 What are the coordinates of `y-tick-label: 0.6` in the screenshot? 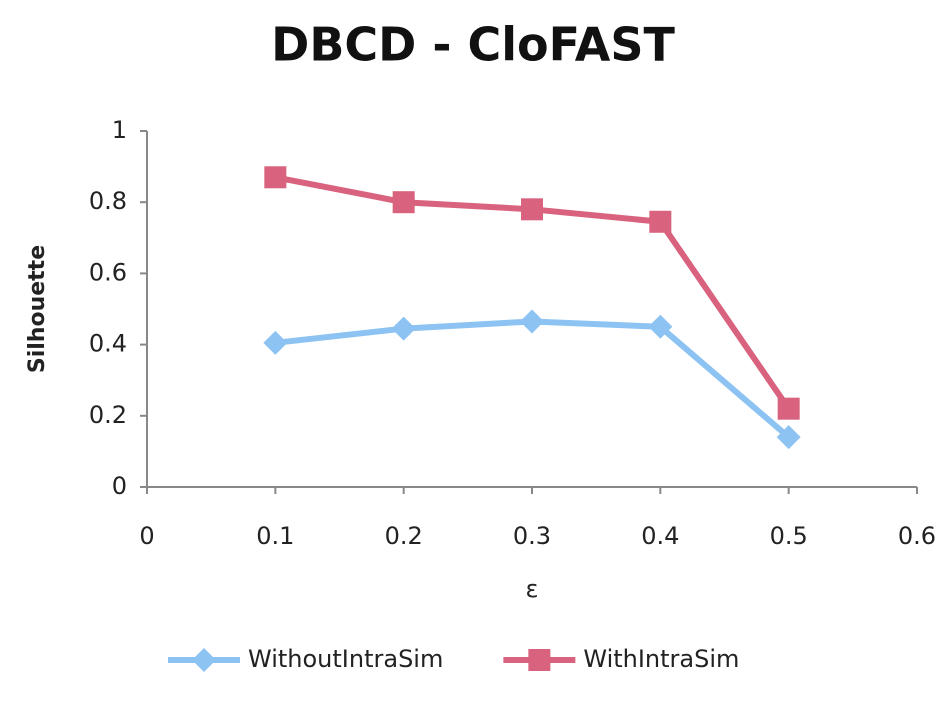 It's located at (108, 272).